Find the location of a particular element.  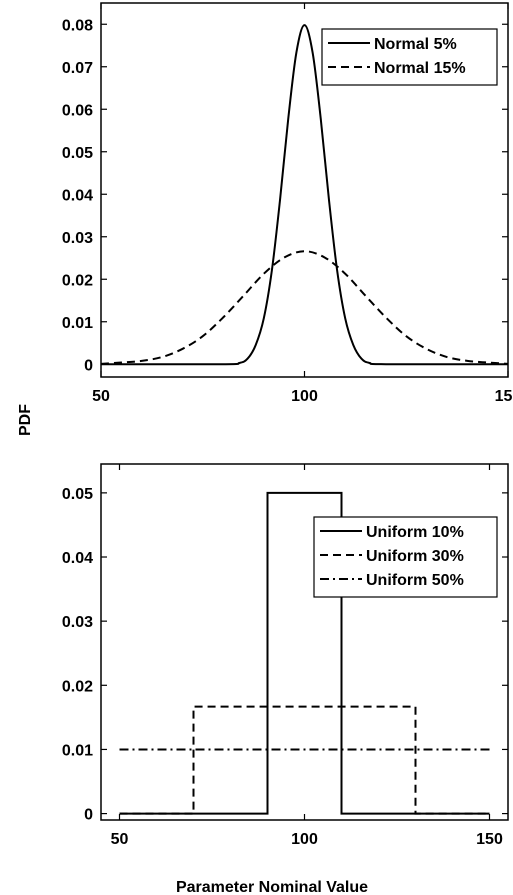

legend-entry-label: Normal 5% is located at coordinates (415, 44).